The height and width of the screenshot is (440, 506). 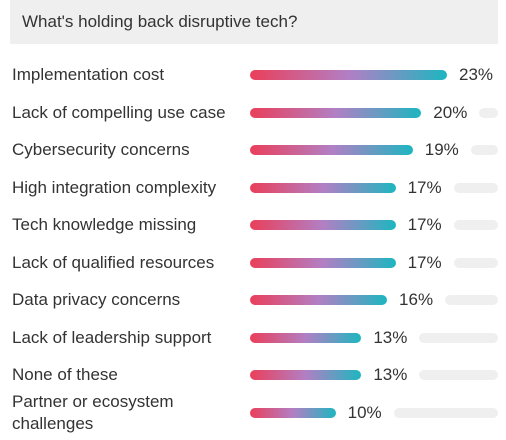 What do you see at coordinates (112, 337) in the screenshot?
I see `category-label: Lack of leadership support` at bounding box center [112, 337].